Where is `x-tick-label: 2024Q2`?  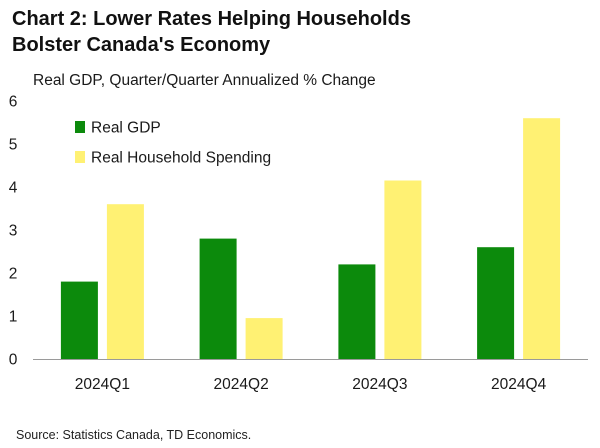 x-tick-label: 2024Q2 is located at coordinates (241, 384).